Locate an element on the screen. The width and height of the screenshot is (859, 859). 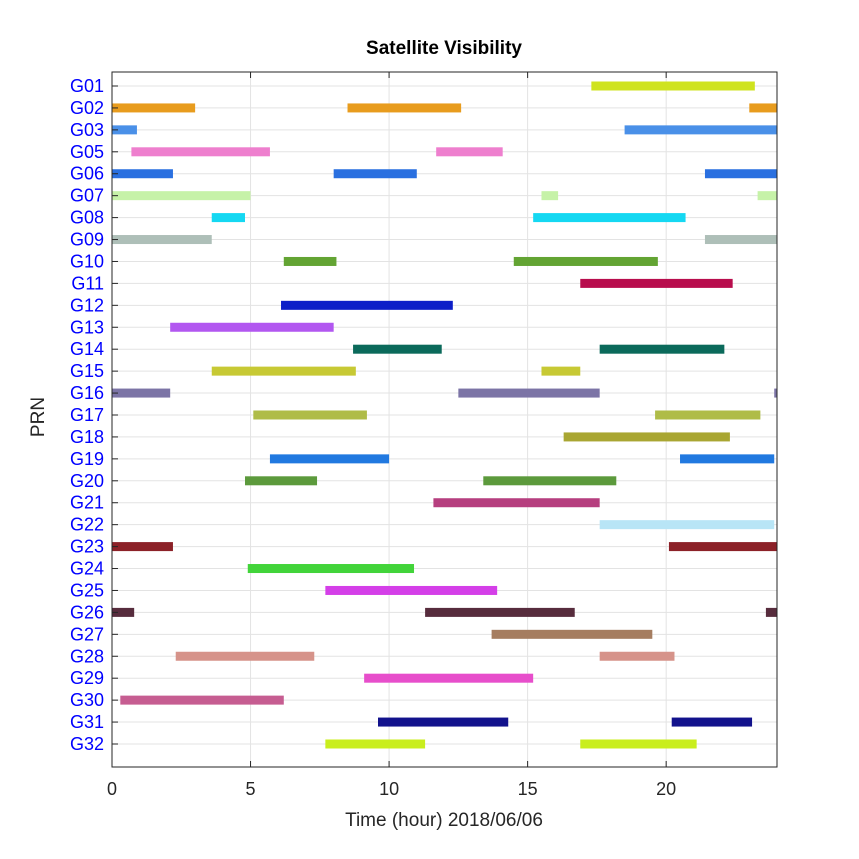
visibility-bar-g18 is located at coordinates (646, 437).